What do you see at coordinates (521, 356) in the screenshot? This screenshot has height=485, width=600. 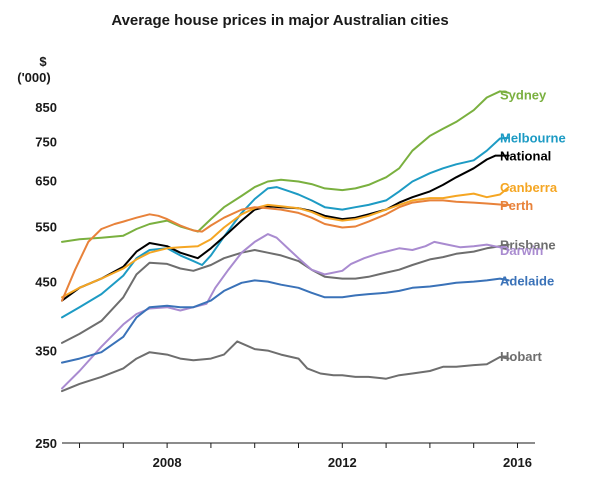 I see `series-label-hobart: Hobart` at bounding box center [521, 356].